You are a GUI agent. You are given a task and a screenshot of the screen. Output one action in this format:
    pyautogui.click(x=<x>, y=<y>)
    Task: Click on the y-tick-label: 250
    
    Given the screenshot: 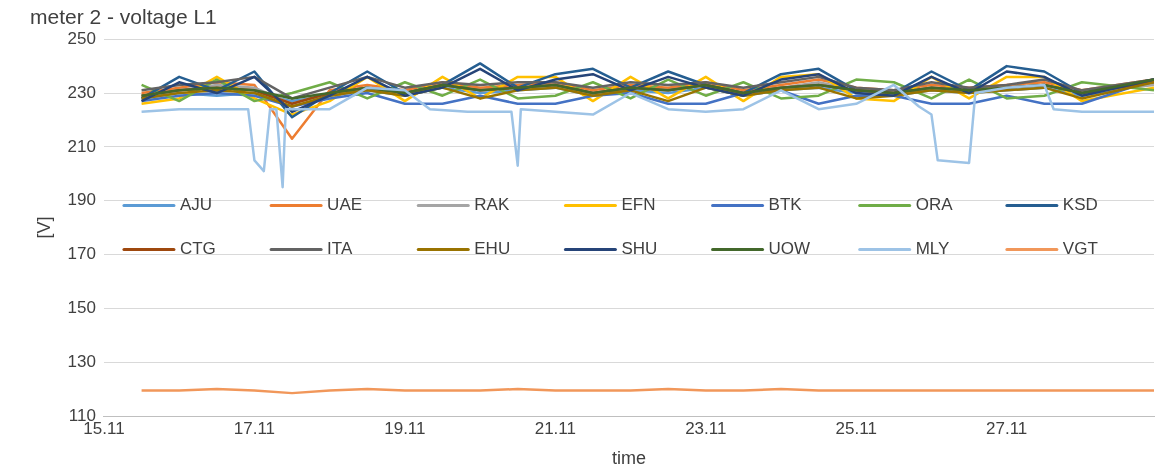 What is the action you would take?
    pyautogui.click(x=81, y=38)
    